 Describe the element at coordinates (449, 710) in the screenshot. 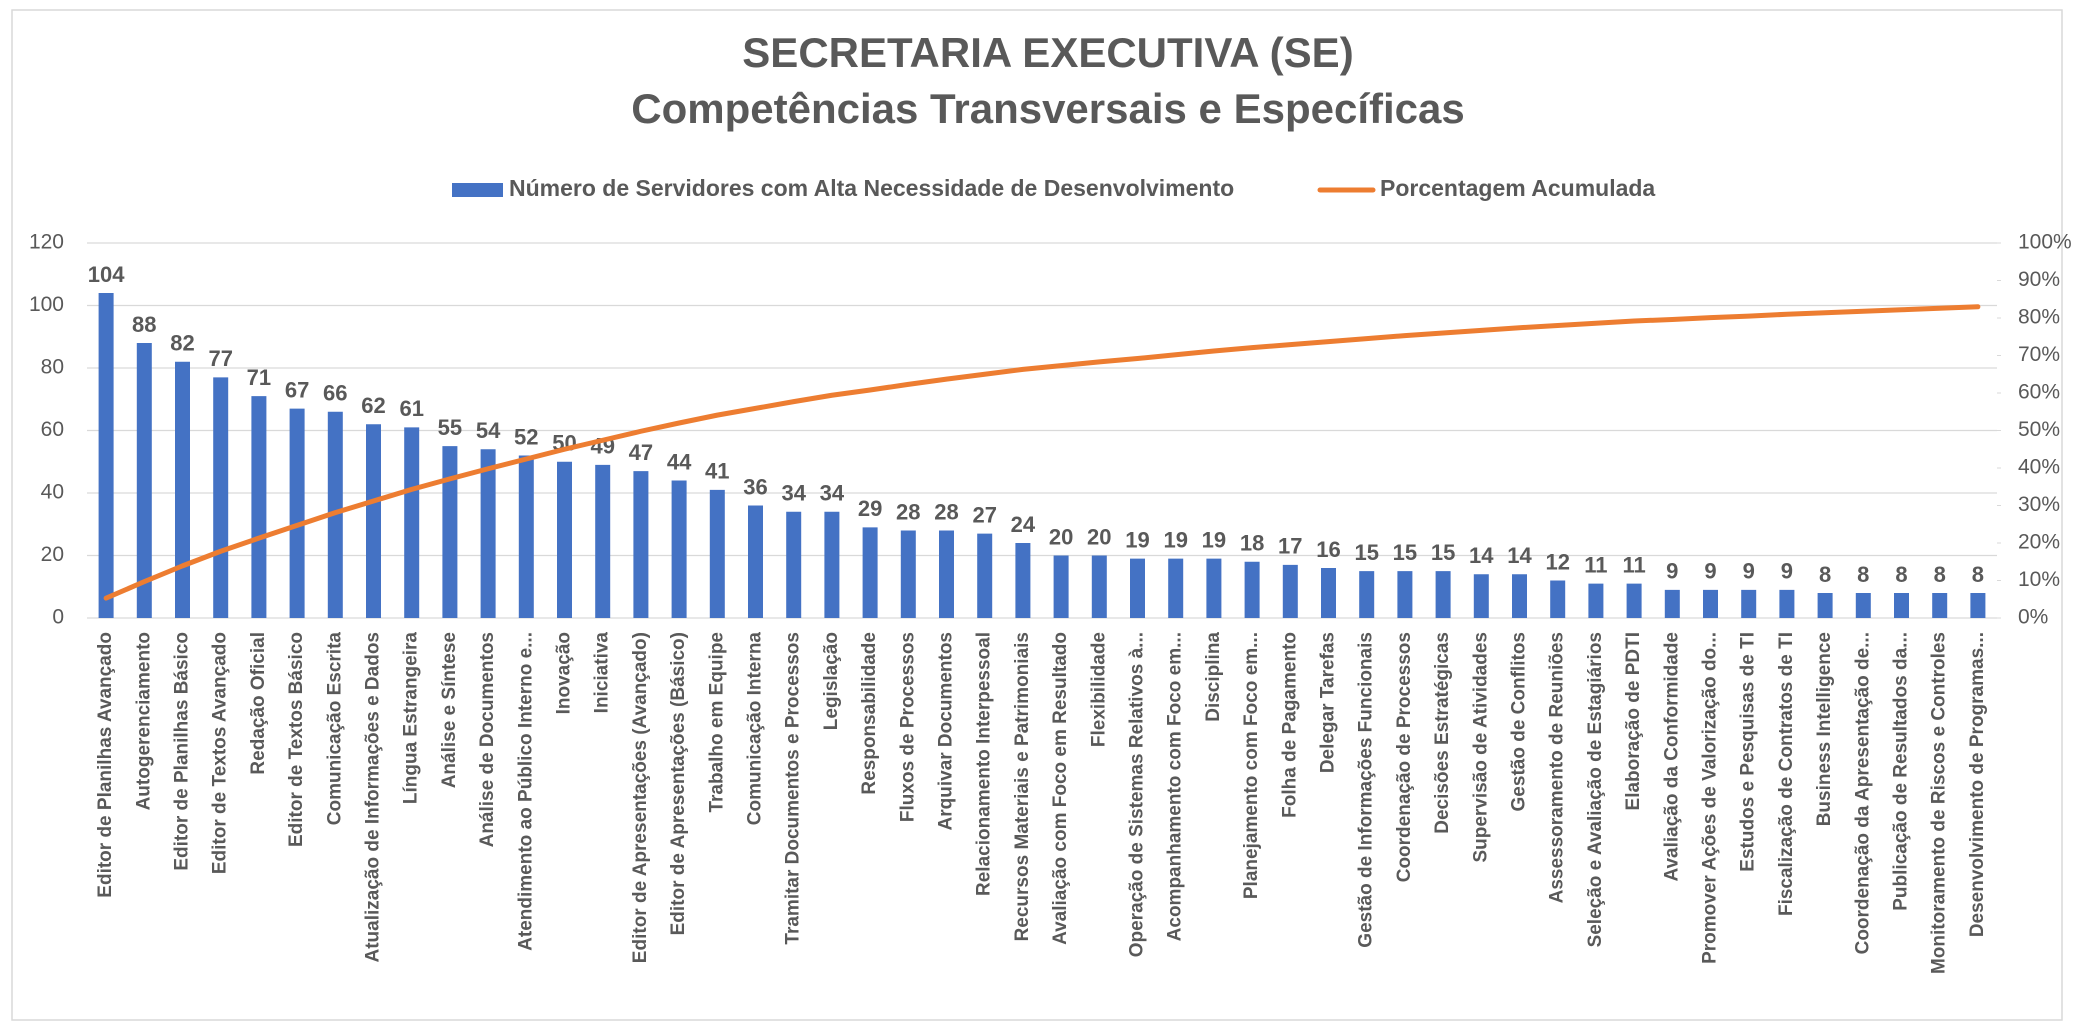

I see `x-tick-label: Análise e Síntese` at that location.